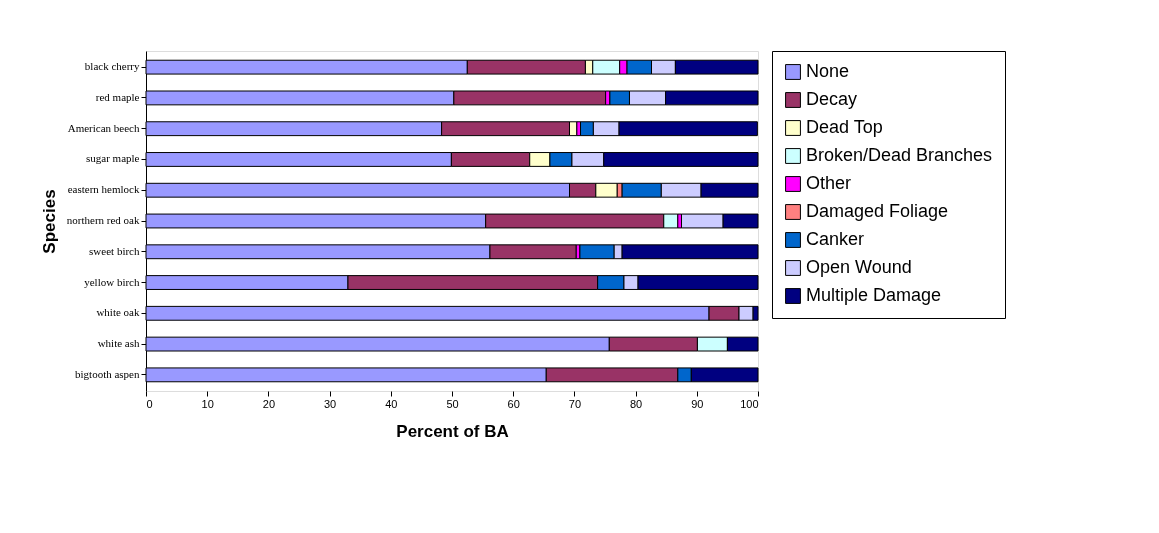 This screenshot has height=533, width=1159. I want to click on x-tick-label: 10, so click(207, 403).